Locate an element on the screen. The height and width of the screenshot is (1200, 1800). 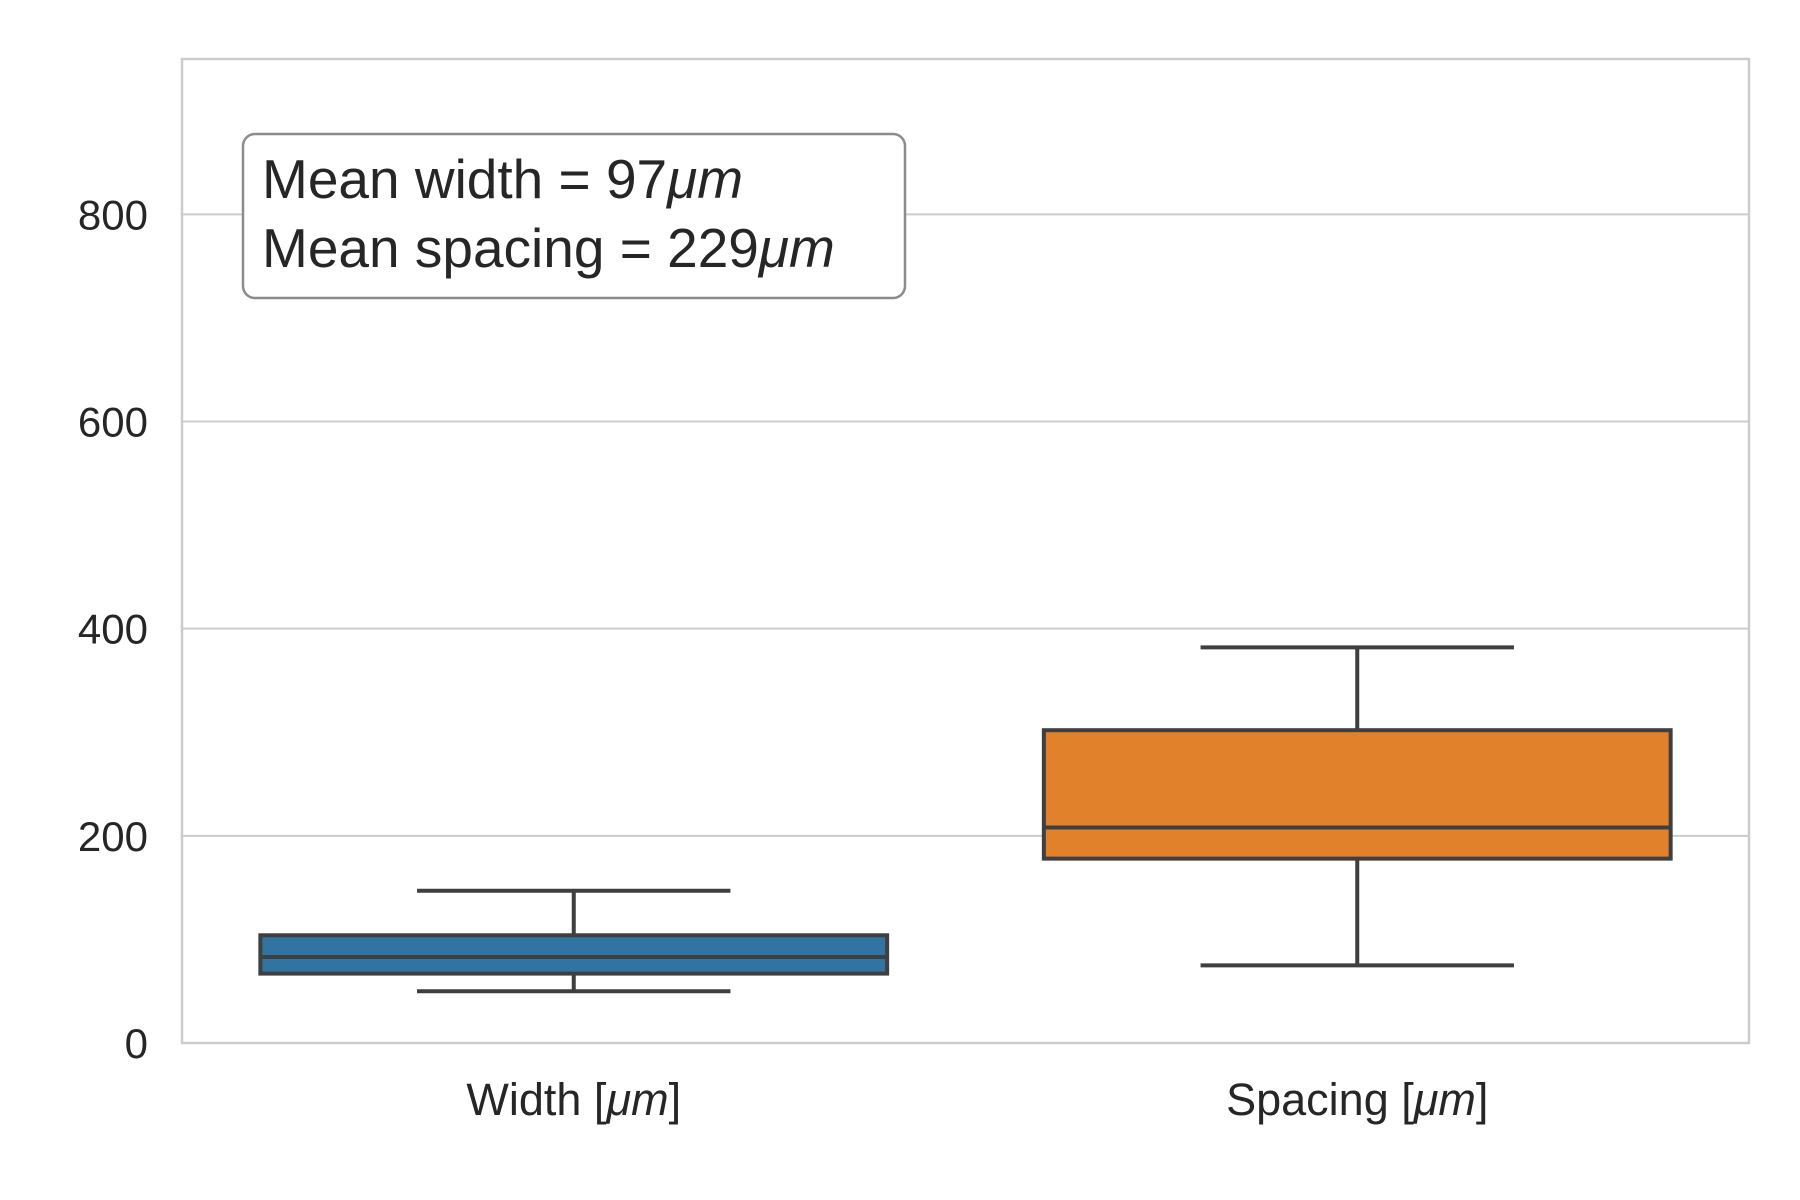
box-body-spacing is located at coordinates (1357, 794).